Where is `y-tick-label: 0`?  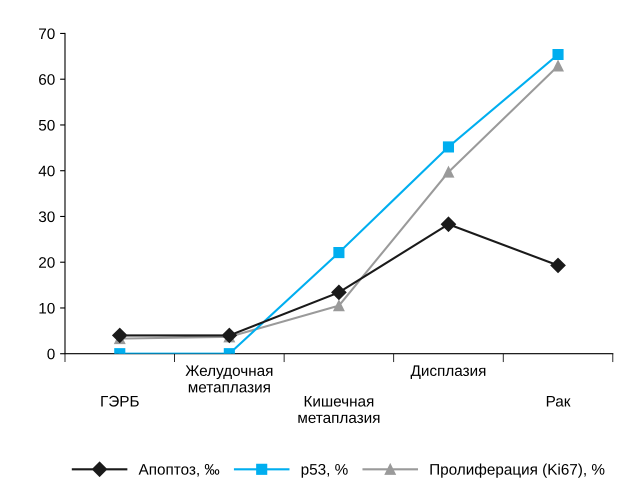
y-tick-label: 0 is located at coordinates (51, 354).